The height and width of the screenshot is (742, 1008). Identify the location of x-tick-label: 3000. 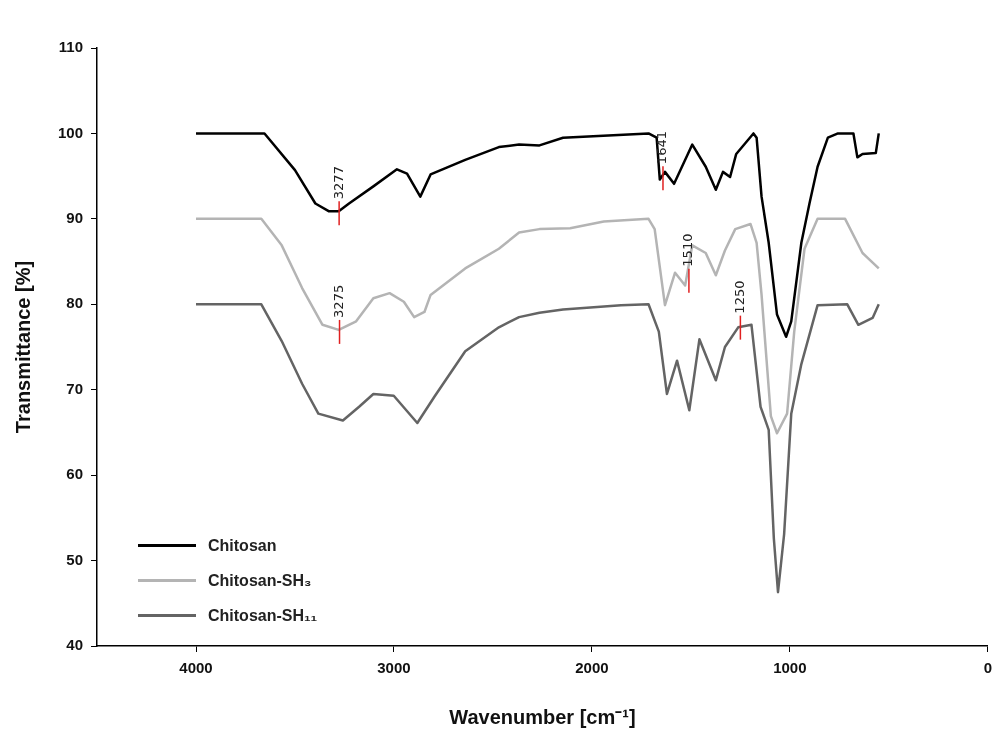
(394, 668).